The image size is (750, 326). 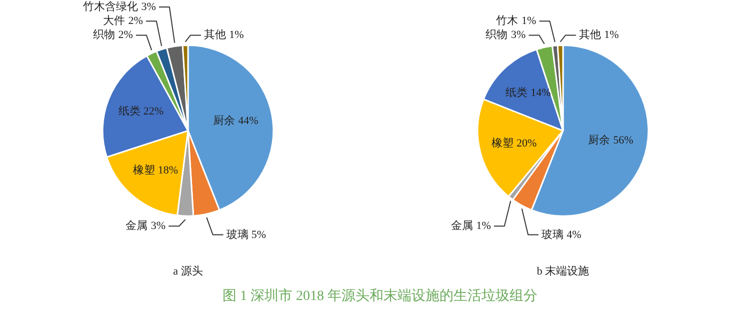 What do you see at coordinates (188, 271) in the screenshot?
I see `text: a 源头` at bounding box center [188, 271].